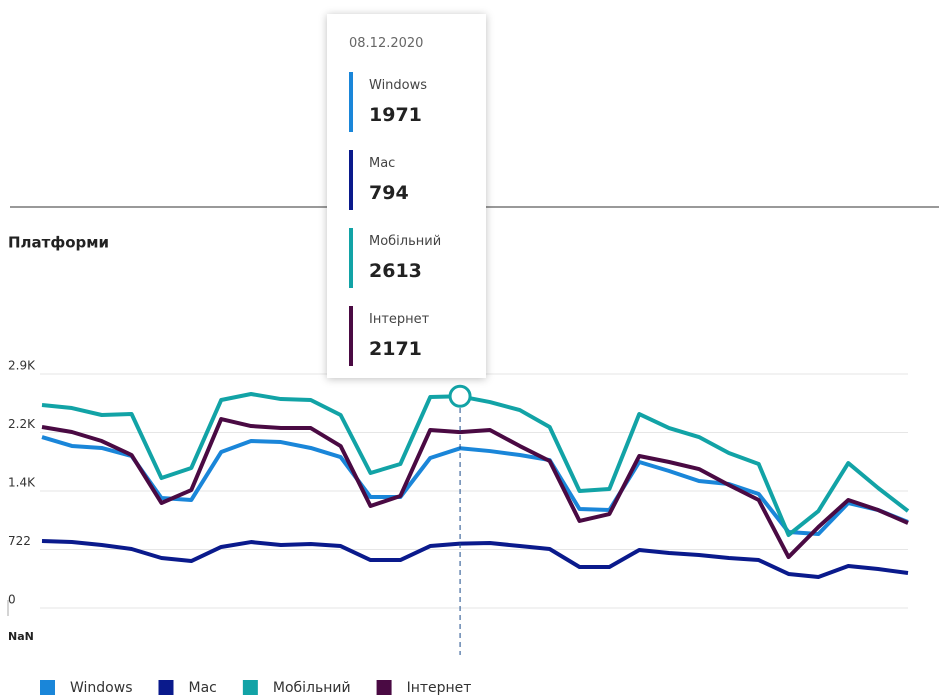 The height and width of the screenshot is (697, 939). I want to click on tooltip-value: 1971, so click(395, 115).